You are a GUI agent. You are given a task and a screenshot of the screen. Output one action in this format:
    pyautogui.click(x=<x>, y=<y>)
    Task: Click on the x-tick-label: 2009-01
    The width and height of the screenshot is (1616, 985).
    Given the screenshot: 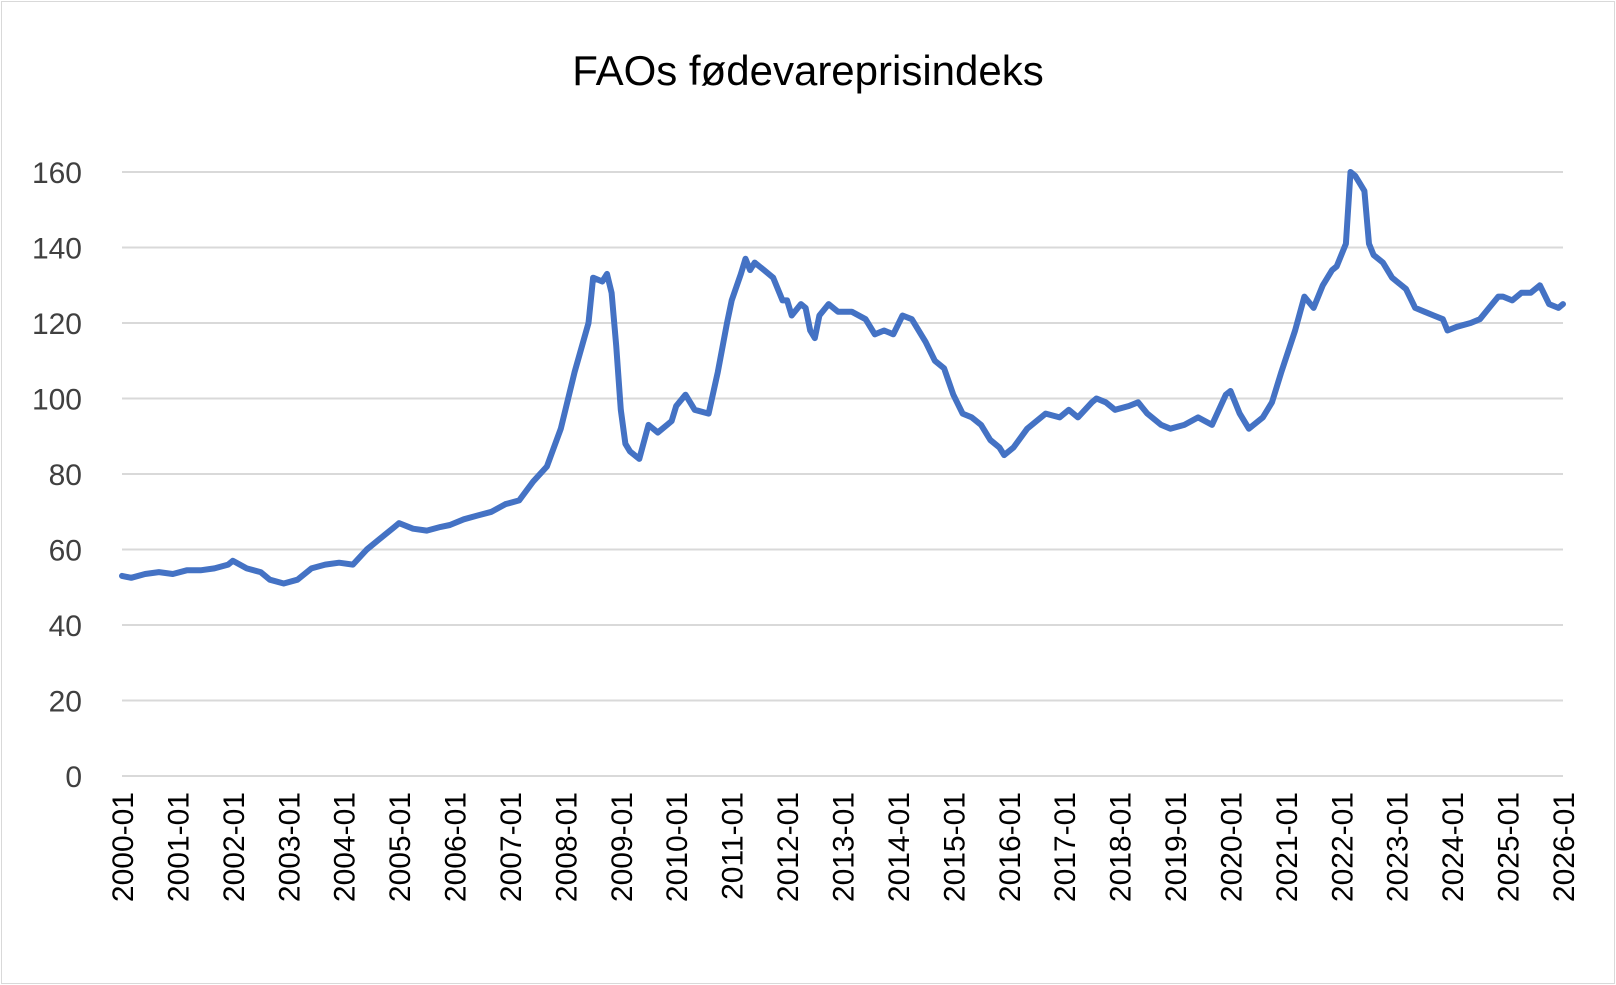 What is the action you would take?
    pyautogui.click(x=622, y=847)
    